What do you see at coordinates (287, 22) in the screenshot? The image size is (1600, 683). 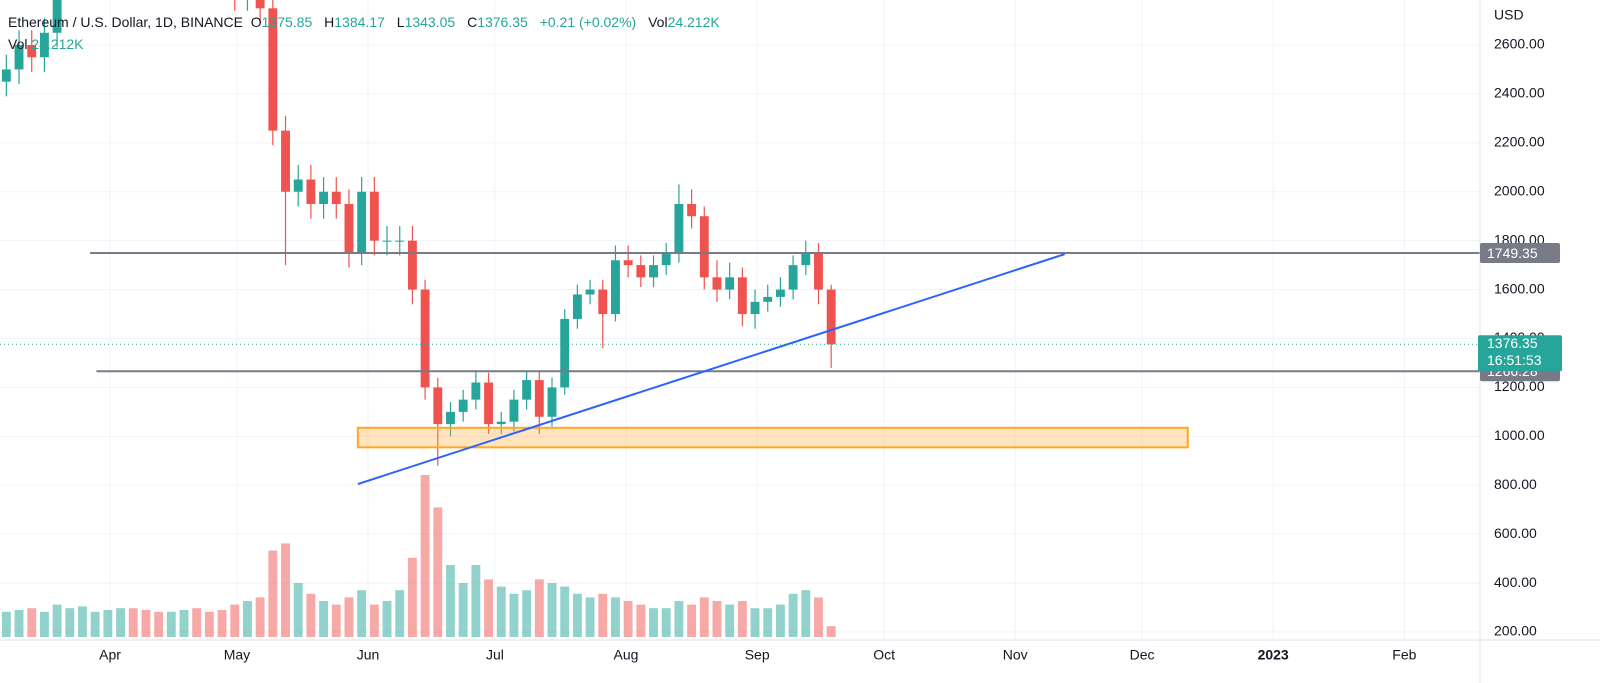 I see `open: 1375.85` at bounding box center [287, 22].